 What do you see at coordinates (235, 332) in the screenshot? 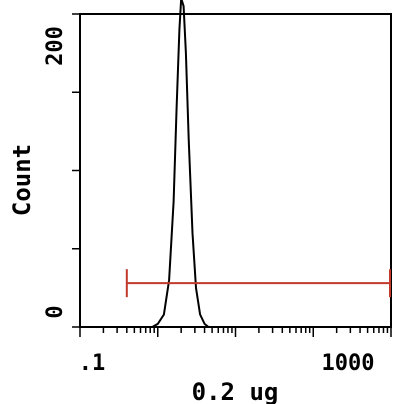
I see `x-axis-minor-ticks` at bounding box center [235, 332].